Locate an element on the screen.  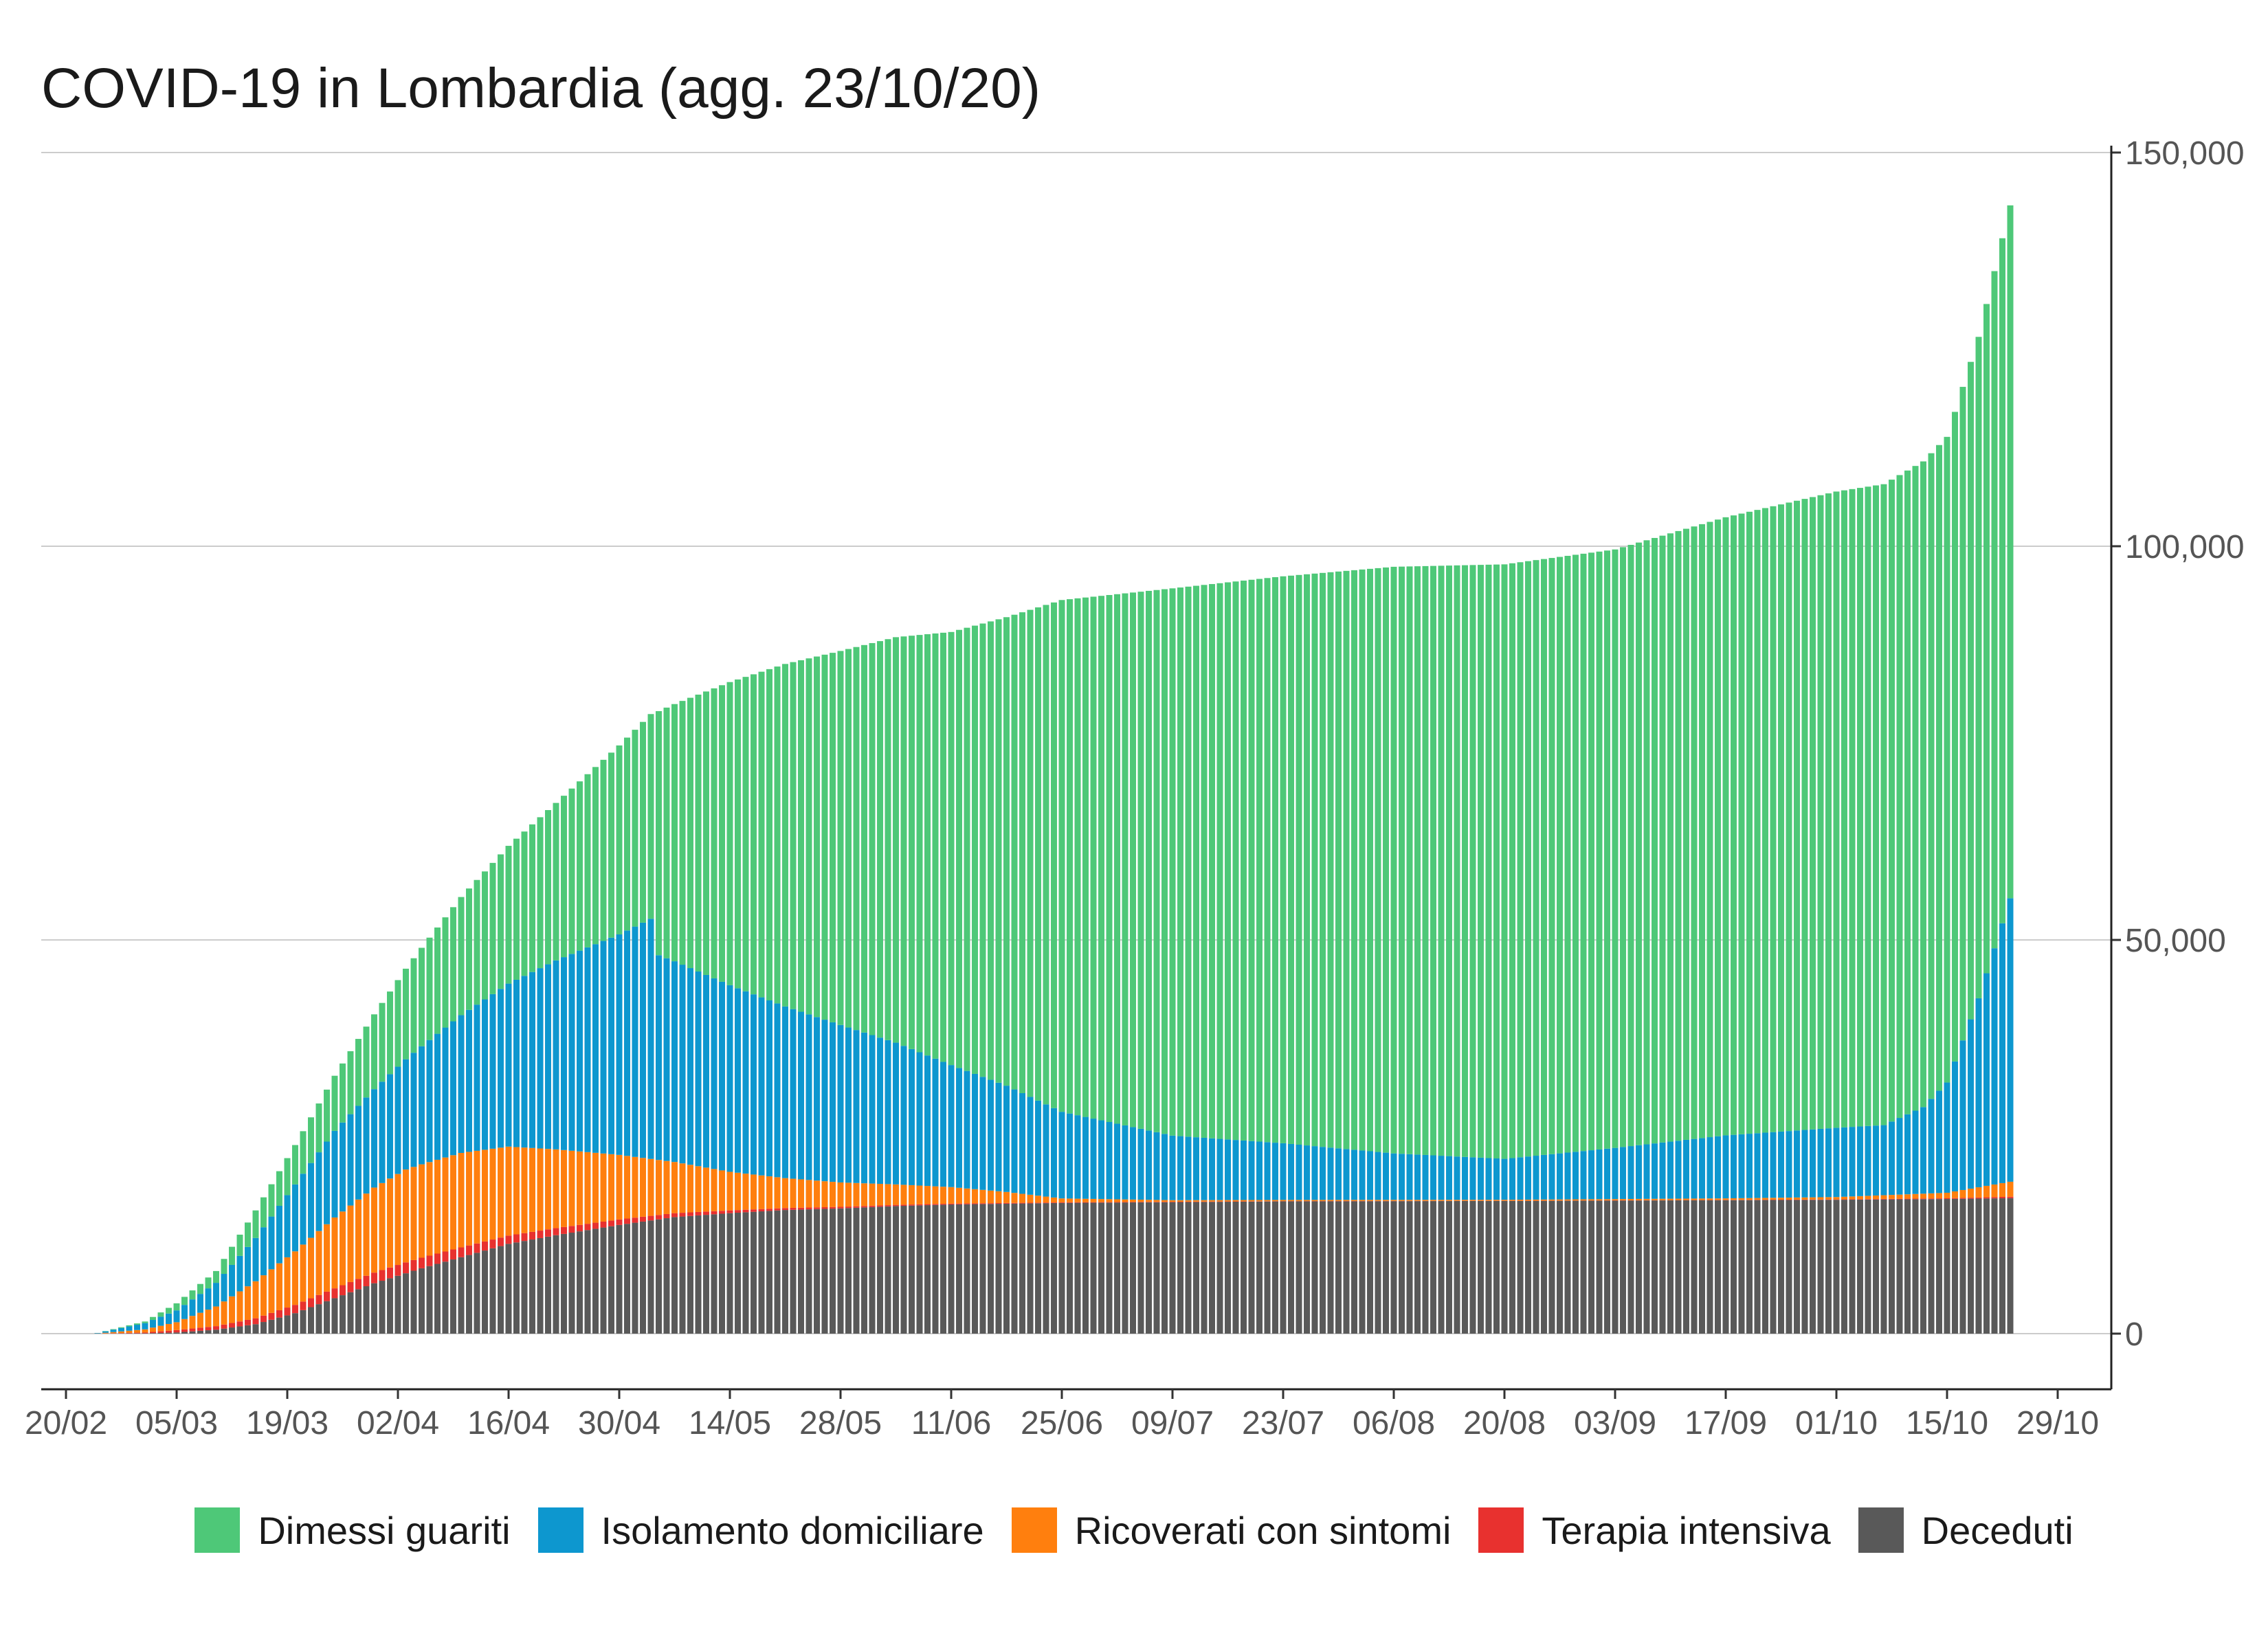
legend-swatch-terapia-intensiva is located at coordinates (1501, 1530).